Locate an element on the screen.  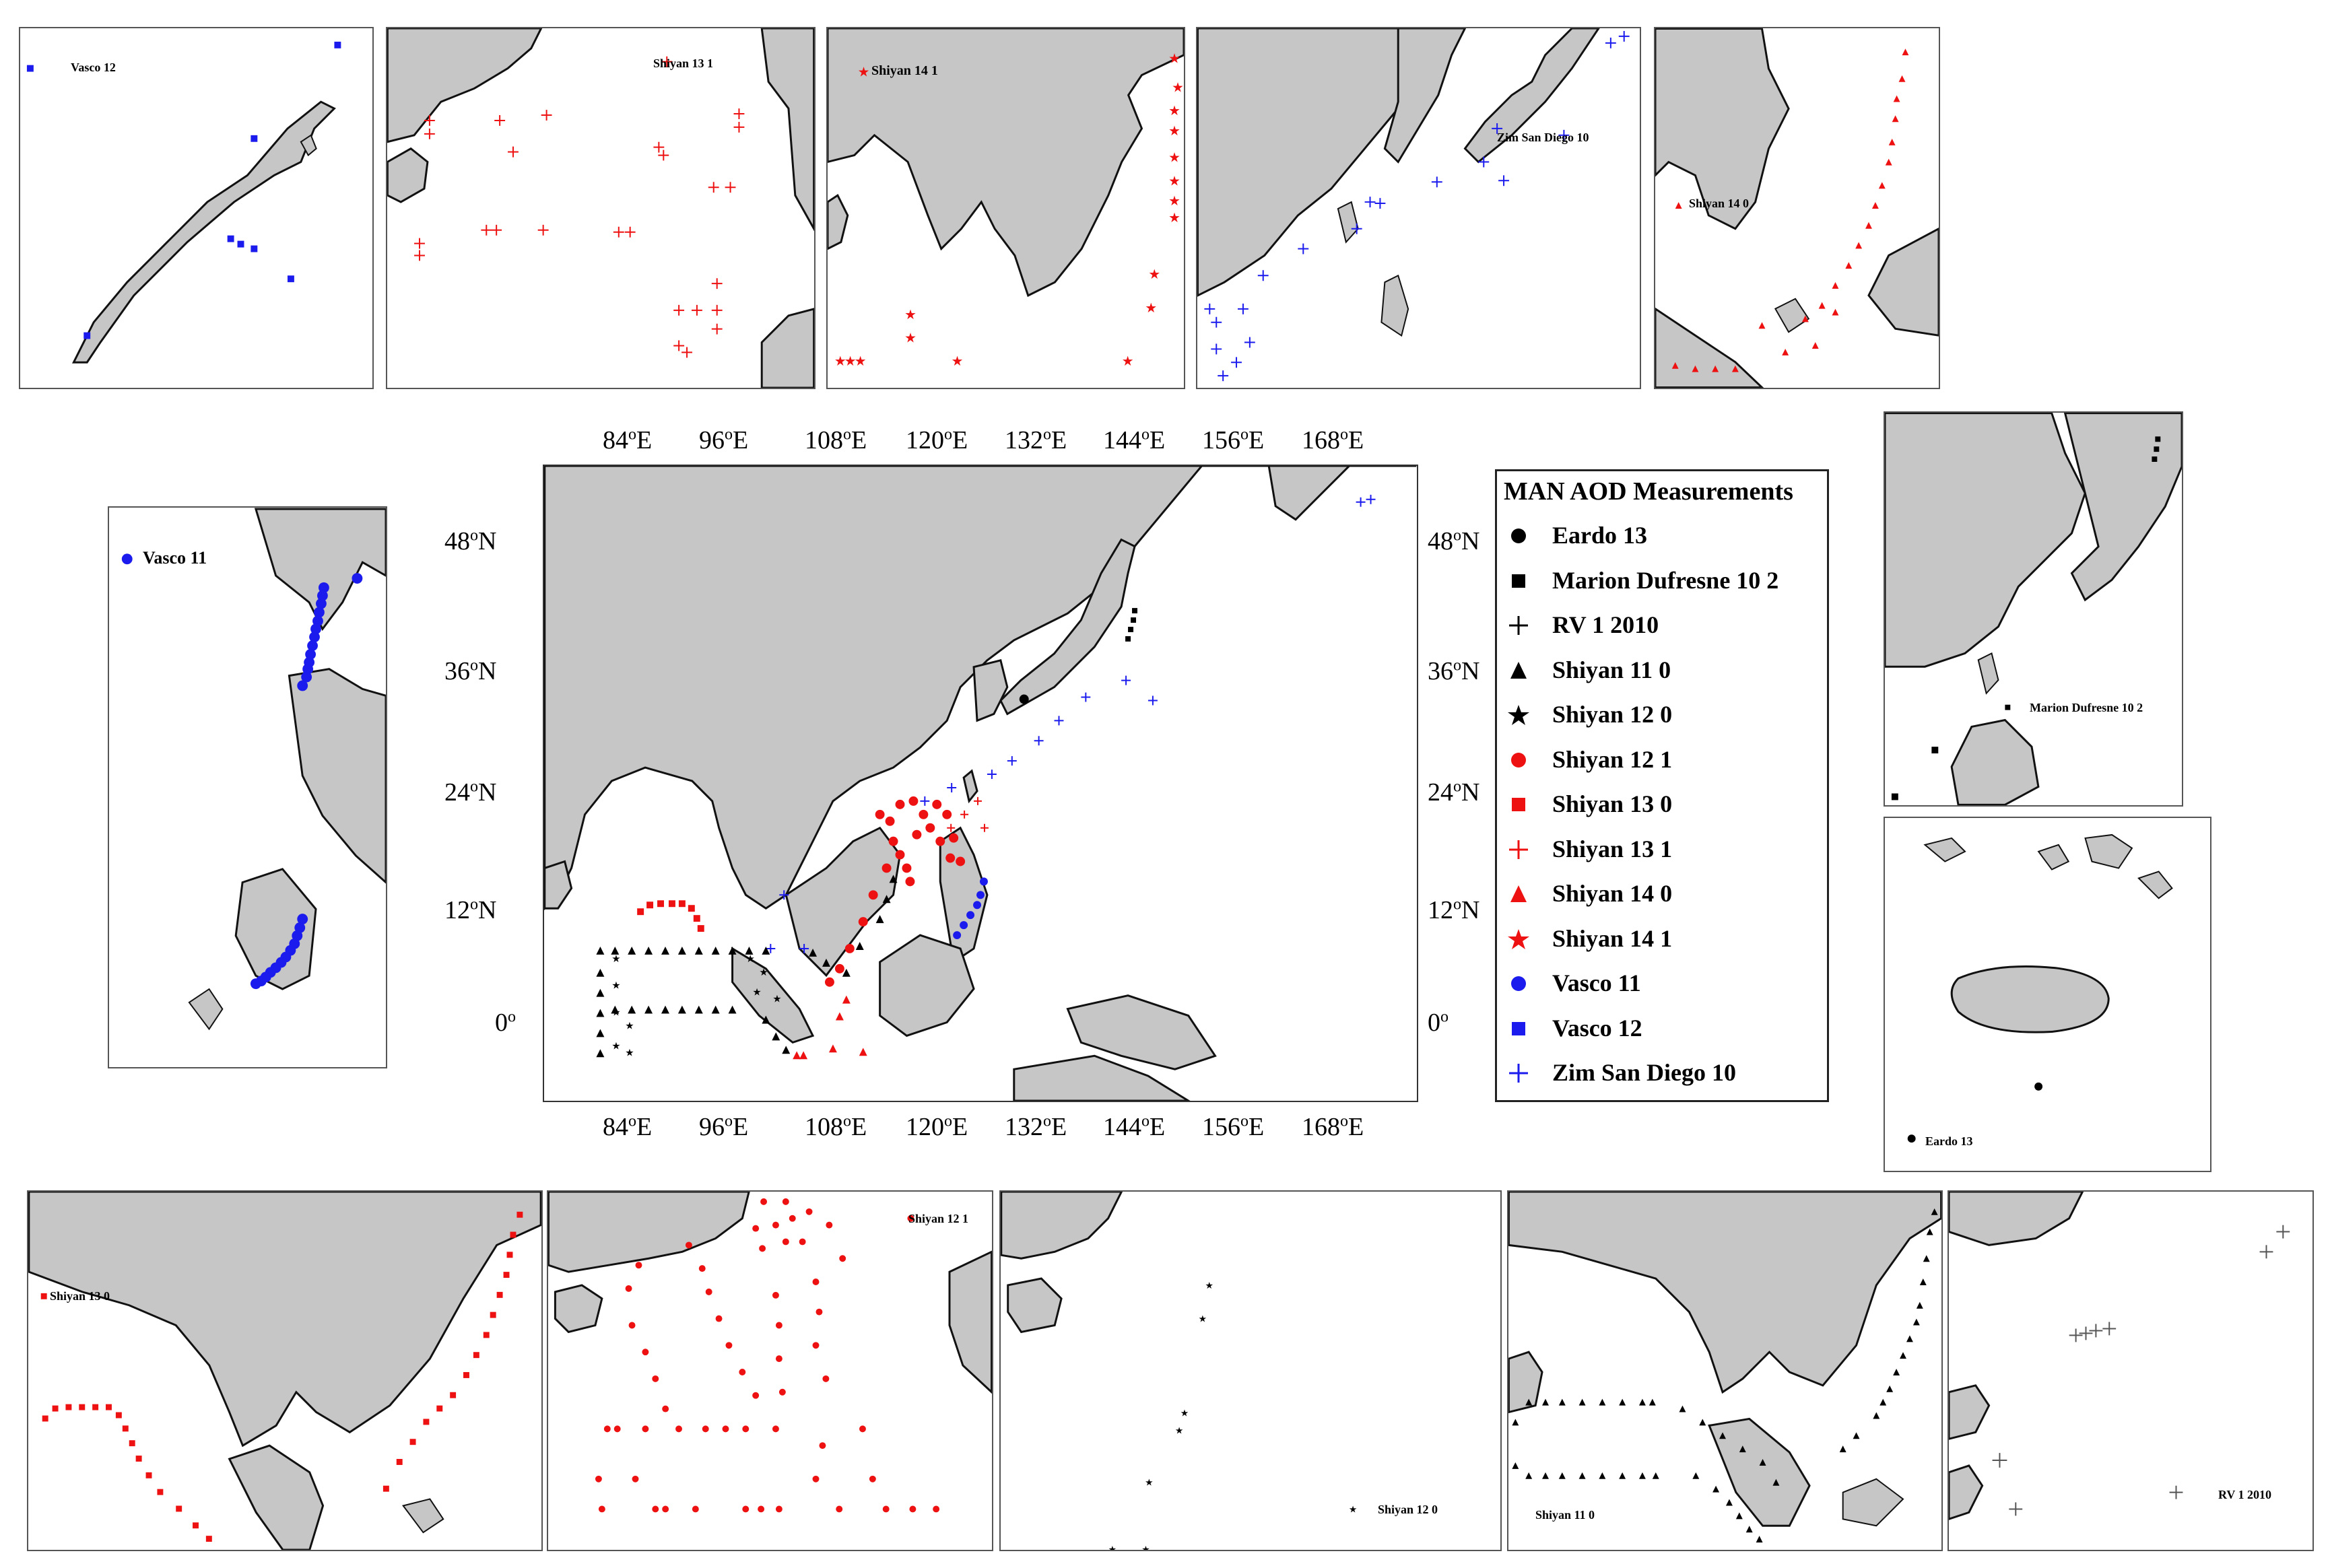
legend-item: RV 1 2010 is located at coordinates (1667, 627).